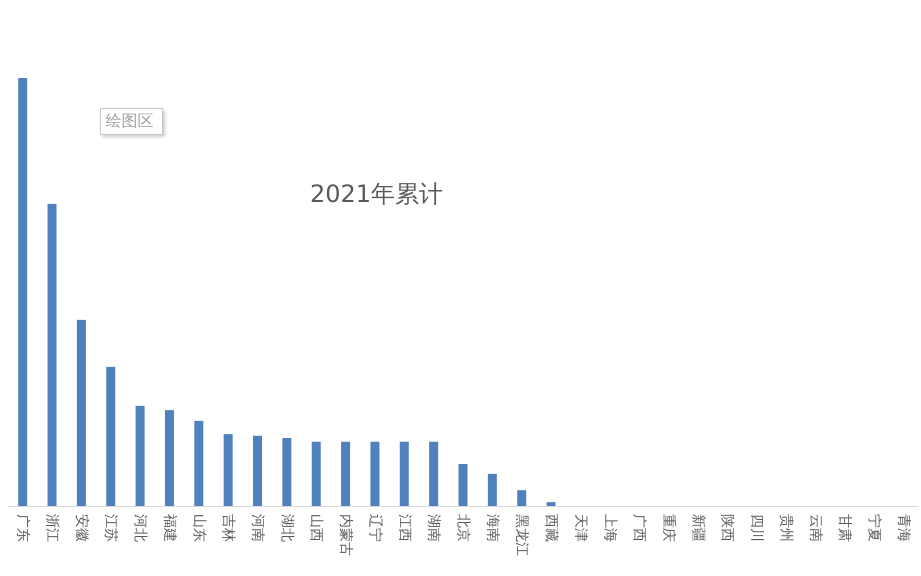  I want to click on x-tick-label: 云南, so click(815, 528).